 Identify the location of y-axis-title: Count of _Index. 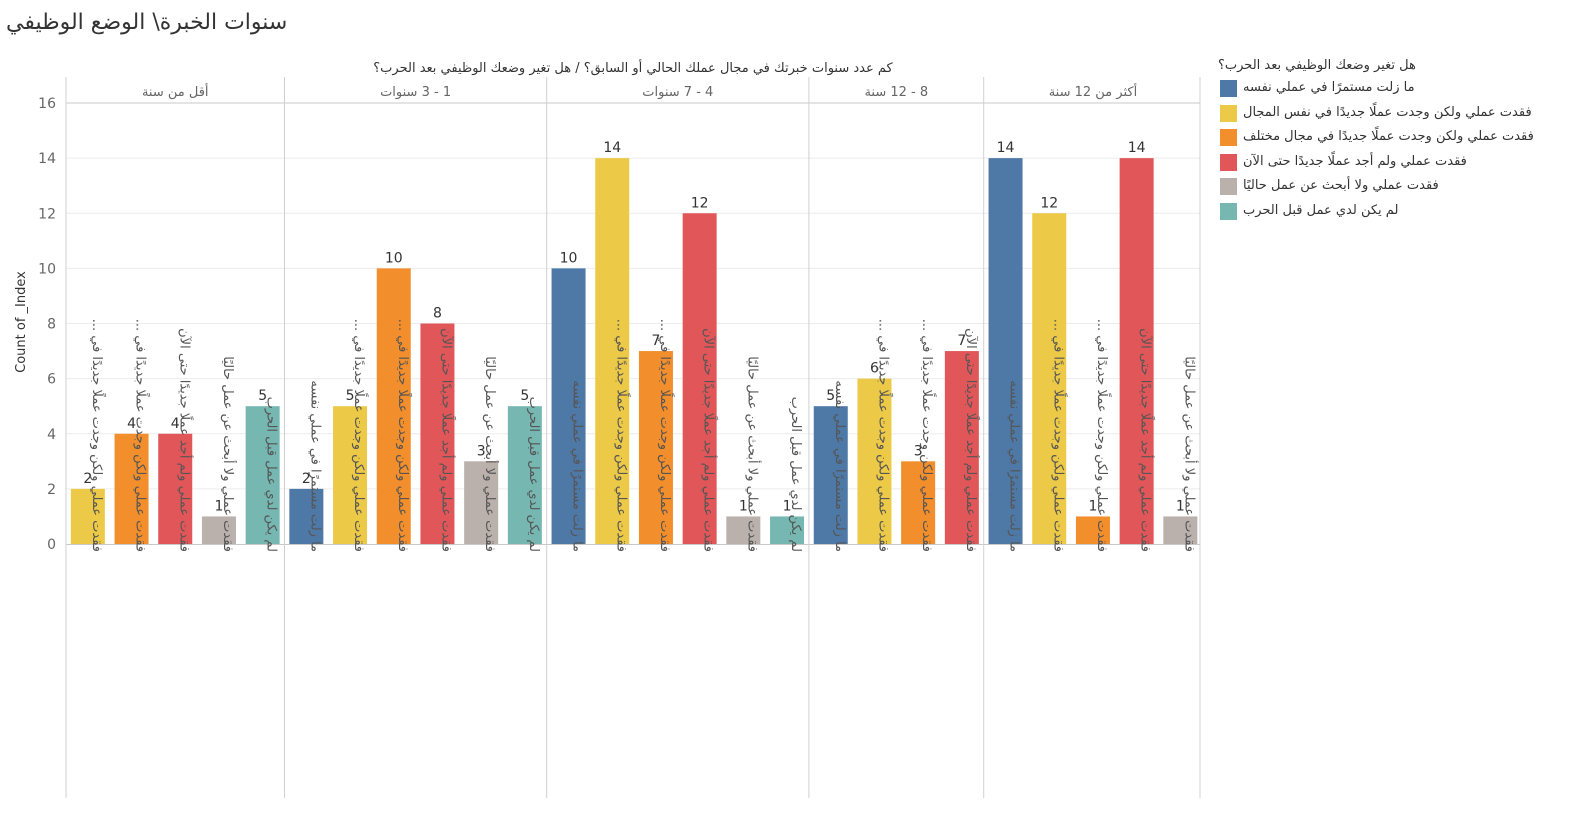
(21, 322).